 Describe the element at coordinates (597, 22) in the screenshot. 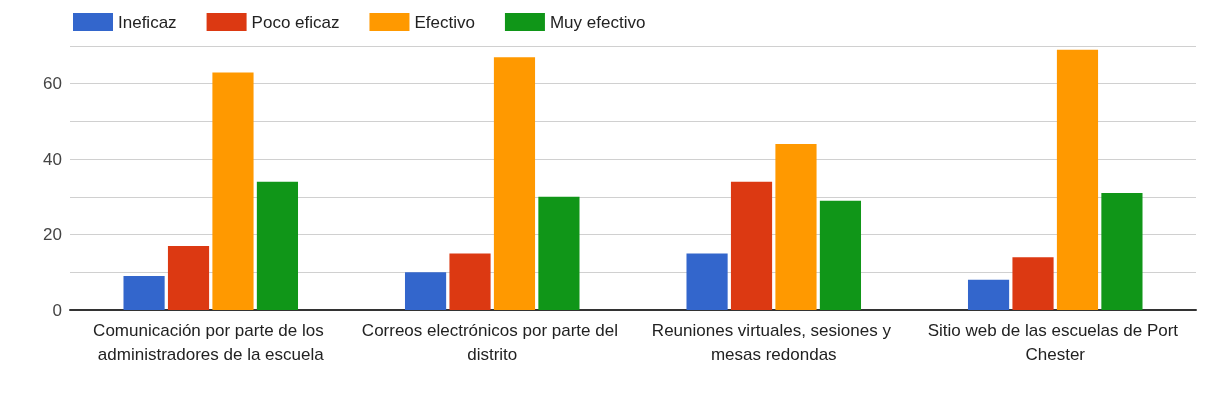

I see `legend-label: Muy efectivo` at that location.